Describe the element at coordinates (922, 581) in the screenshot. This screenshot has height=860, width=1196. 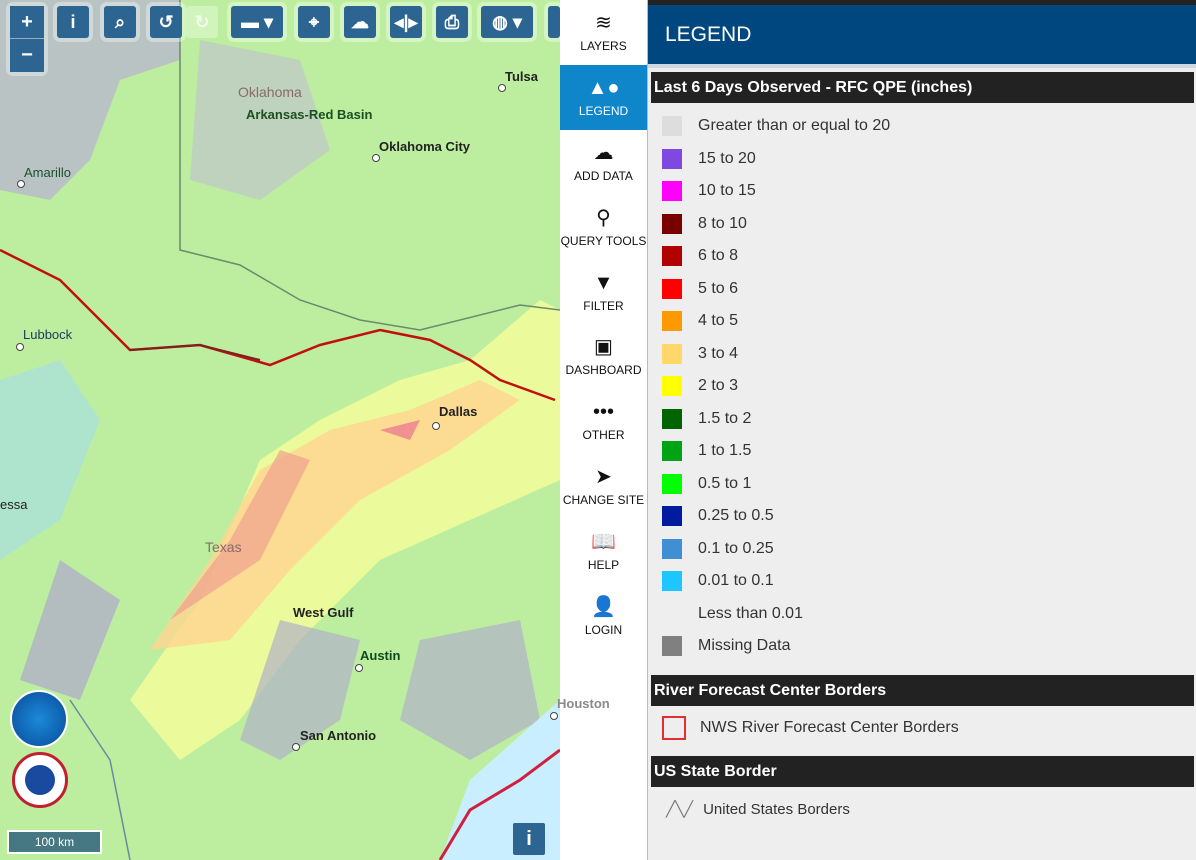
I see `legend-item: 0.01 to 0.1` at that location.